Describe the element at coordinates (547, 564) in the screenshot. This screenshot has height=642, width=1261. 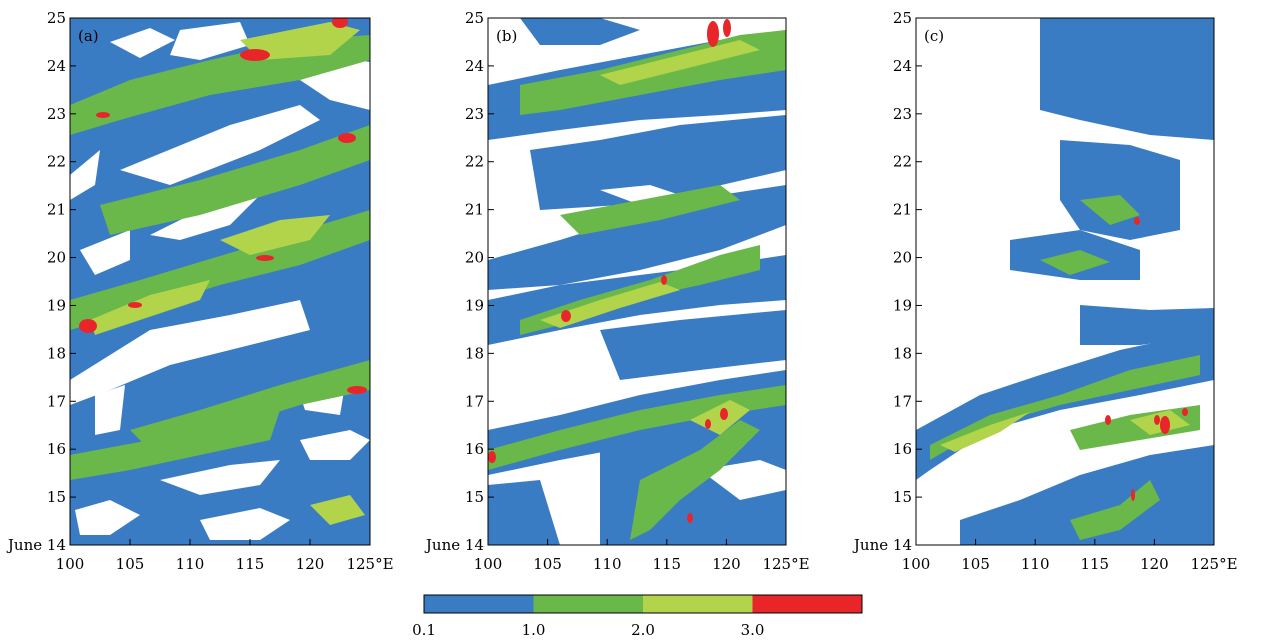
I see `panel-b-x-tick-label: 105` at that location.